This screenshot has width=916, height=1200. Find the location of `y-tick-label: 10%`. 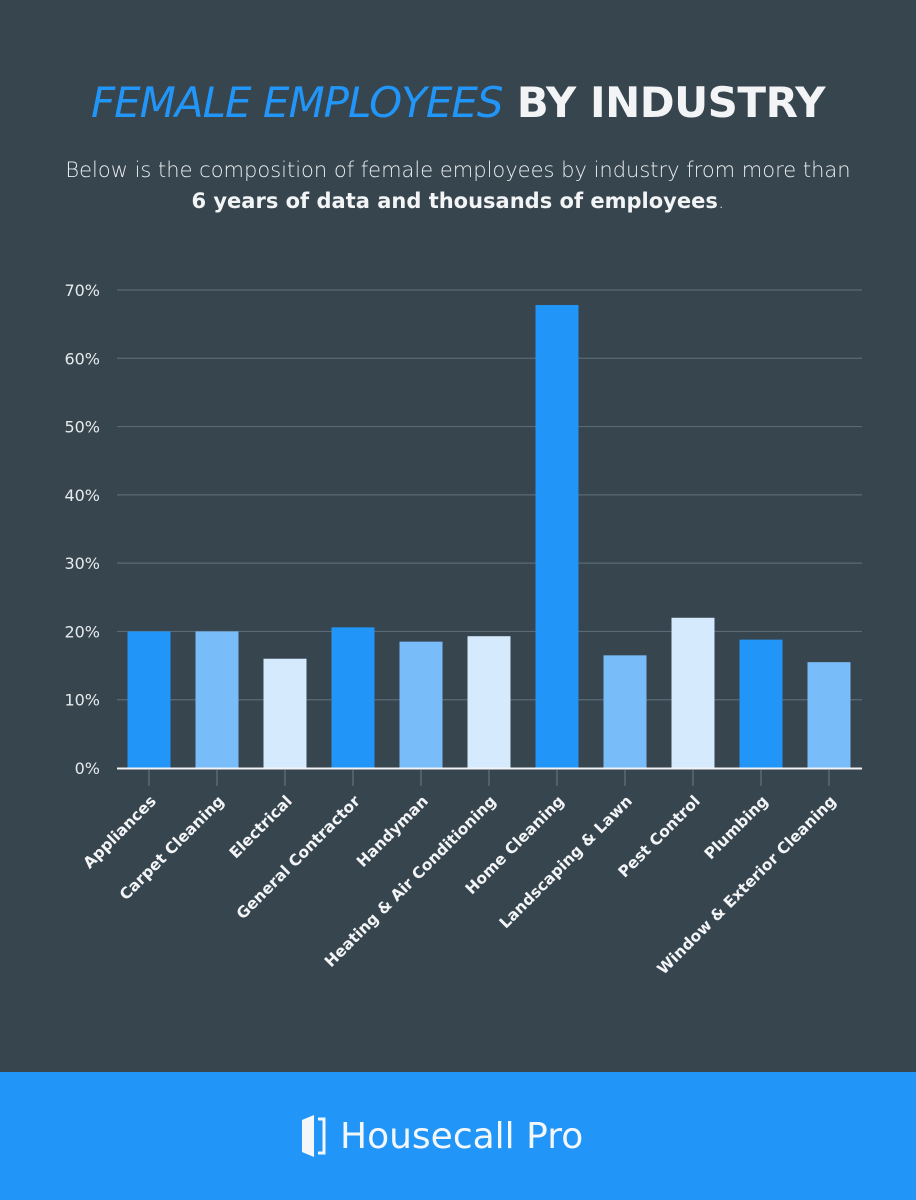

y-tick-label: 10% is located at coordinates (82, 700).